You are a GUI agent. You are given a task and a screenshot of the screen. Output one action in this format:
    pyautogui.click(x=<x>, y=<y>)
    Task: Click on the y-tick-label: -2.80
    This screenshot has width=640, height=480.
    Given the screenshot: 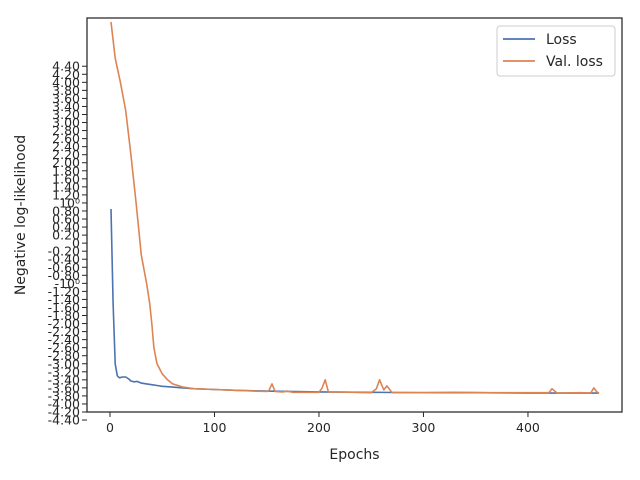 What is the action you would take?
    pyautogui.click(x=64, y=355)
    